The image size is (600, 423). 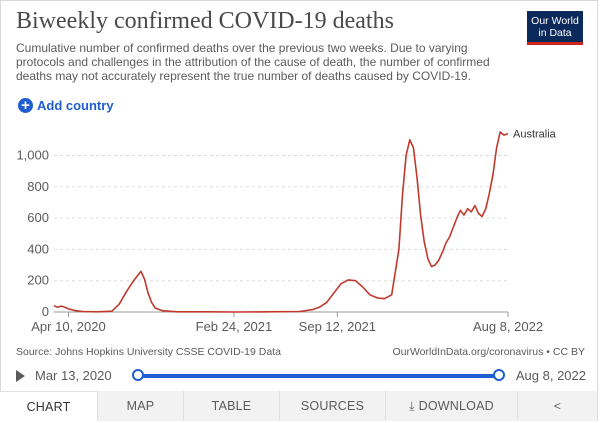 I want to click on timeline: Mar 13, 2020 Aug 8, 2022, so click(x=301, y=376).